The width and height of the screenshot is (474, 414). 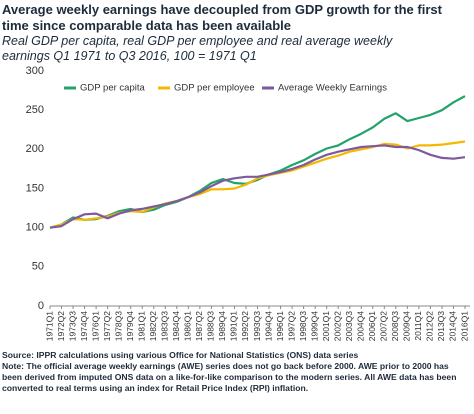 I want to click on x-tick-label: 2006Q1, so click(x=372, y=326).